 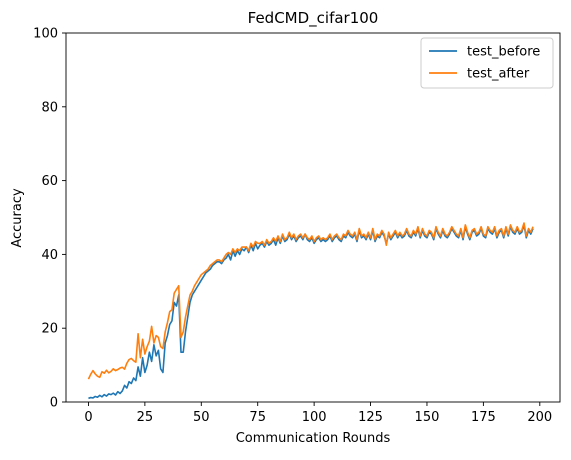 I want to click on y-tick-label: 100, so click(x=45, y=34).